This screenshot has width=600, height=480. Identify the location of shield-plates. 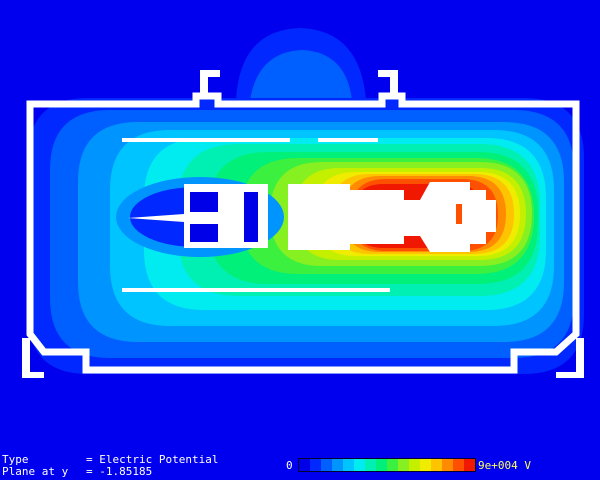
(256, 215).